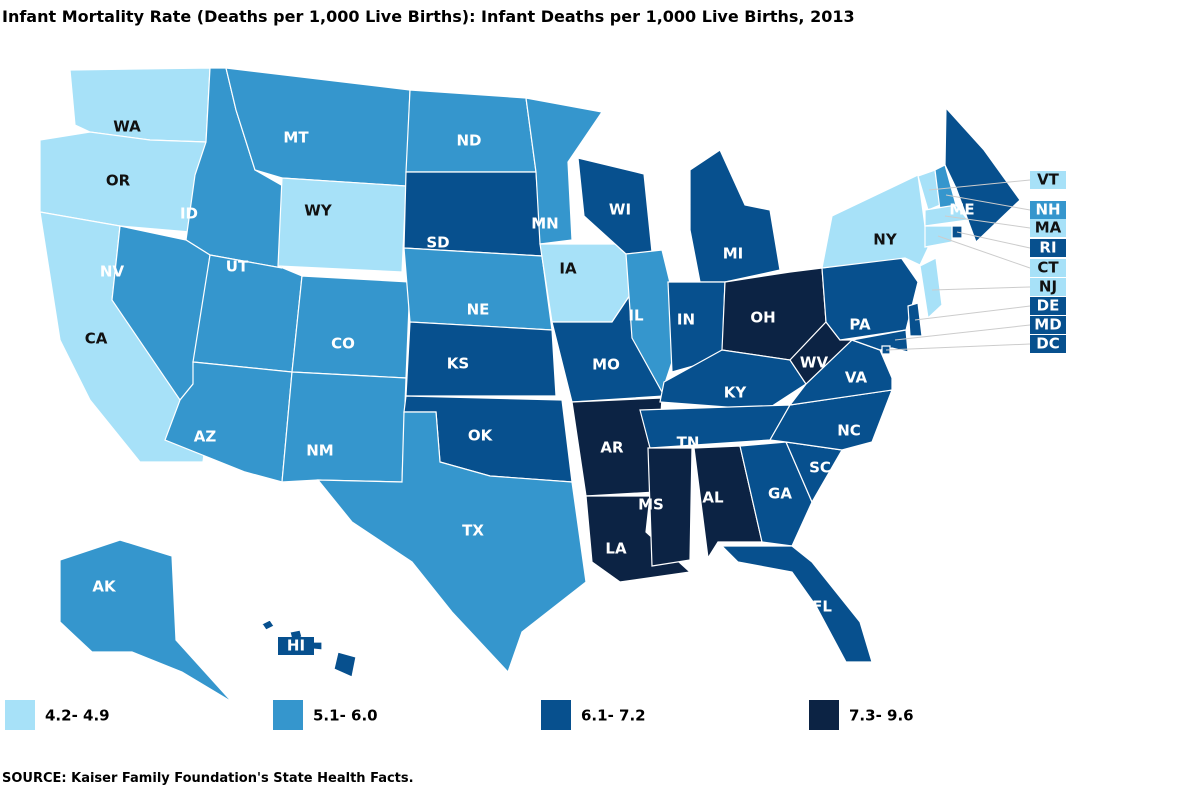 This screenshot has width=1200, height=804. I want to click on state-label: CO, so click(343, 344).